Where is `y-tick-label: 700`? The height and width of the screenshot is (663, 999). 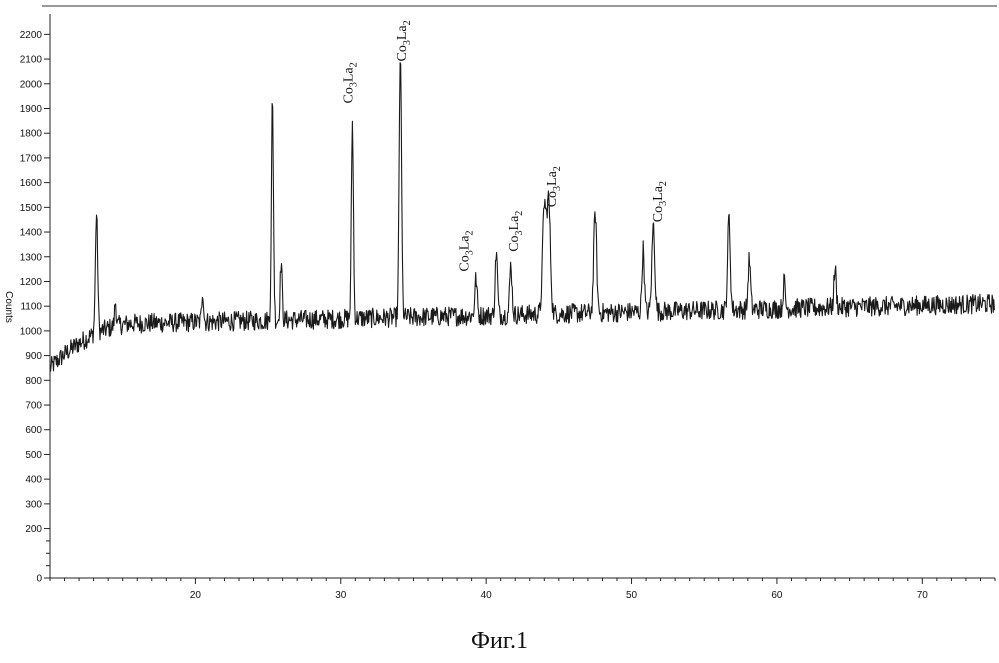
y-tick-label: 700 is located at coordinates (33, 406).